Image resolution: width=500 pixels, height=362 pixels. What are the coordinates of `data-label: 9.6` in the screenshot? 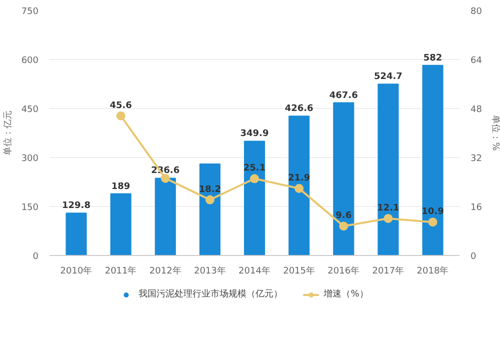 It's located at (344, 216).